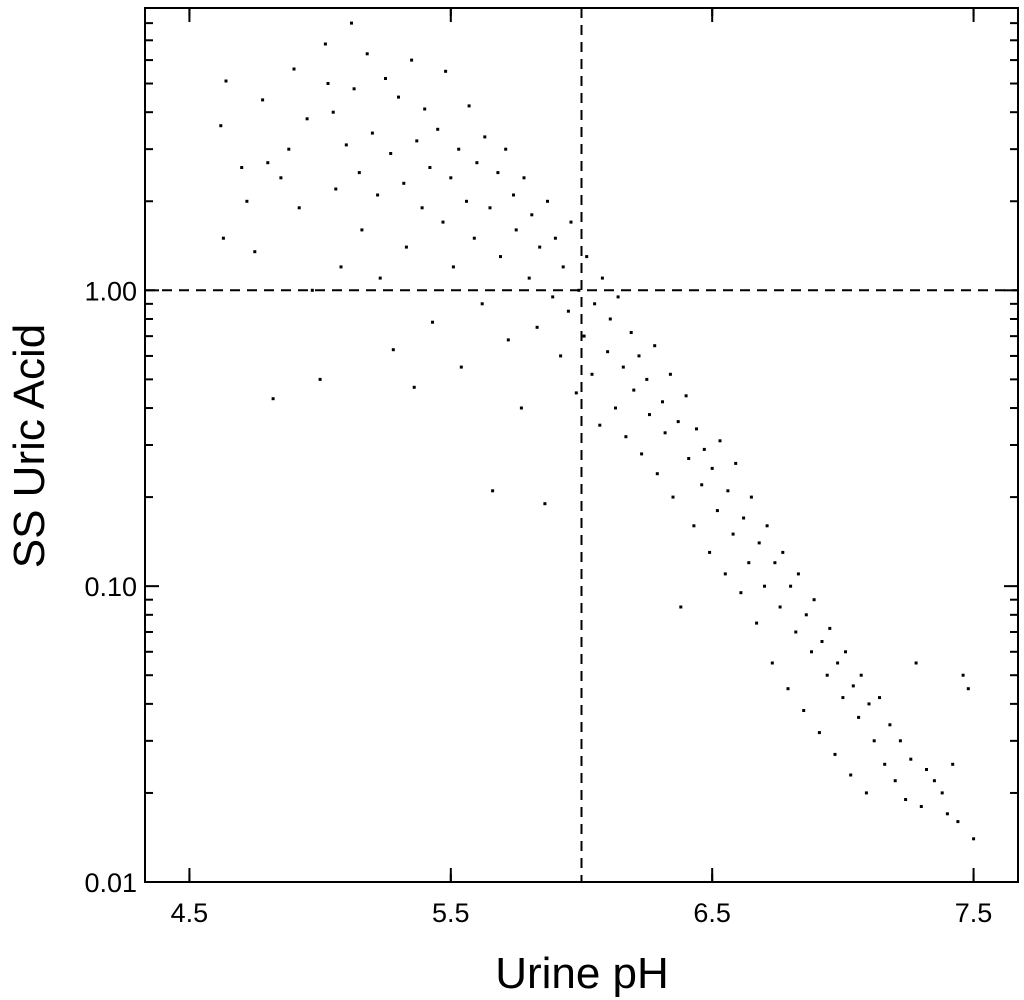 The image size is (1024, 1000). Describe the element at coordinates (451, 913) in the screenshot. I see `x-tick-label: 5.5` at that location.